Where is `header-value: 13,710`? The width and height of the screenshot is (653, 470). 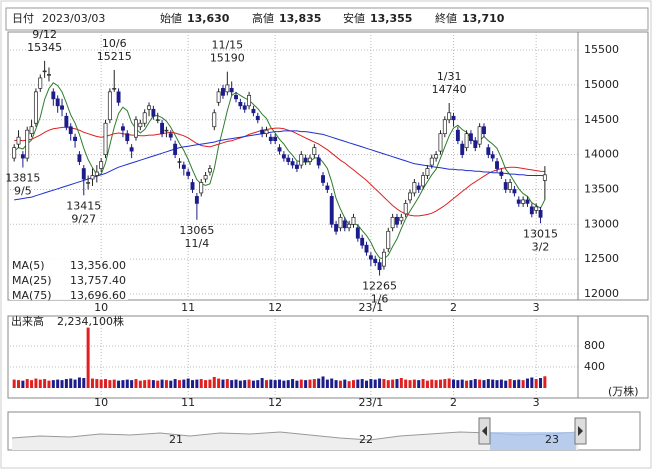
header-value: 13,710 is located at coordinates (483, 18).